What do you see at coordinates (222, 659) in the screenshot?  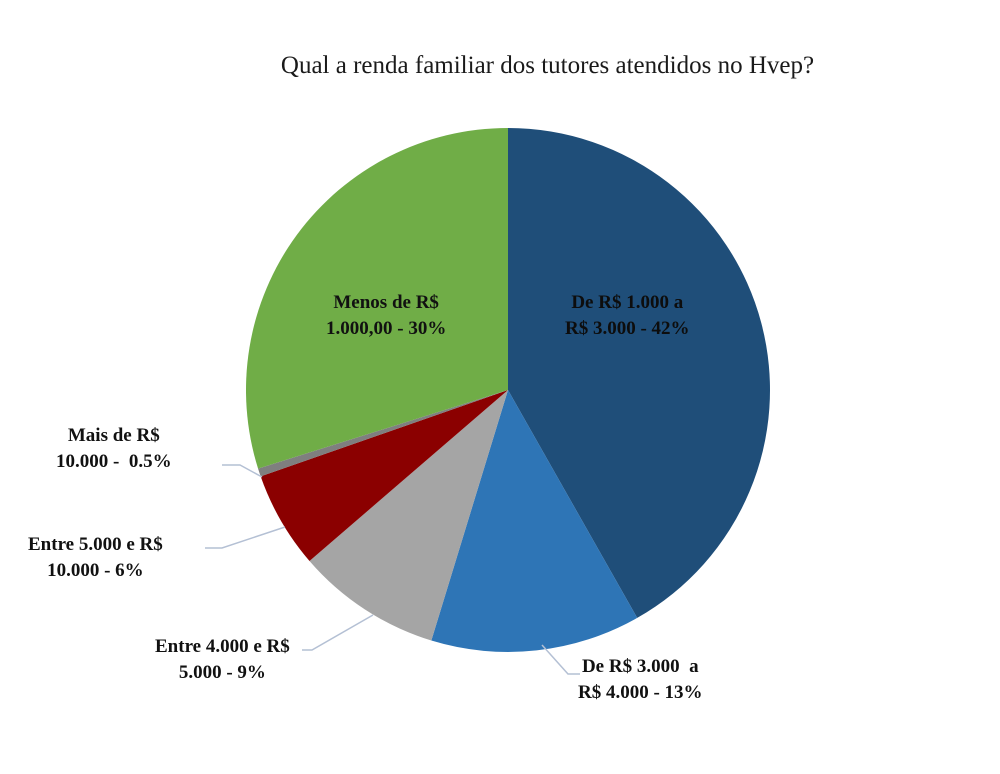 I see `slice-label-4000-5000: Entre 4.000 e R$ 5.000 - 9%` at bounding box center [222, 659].